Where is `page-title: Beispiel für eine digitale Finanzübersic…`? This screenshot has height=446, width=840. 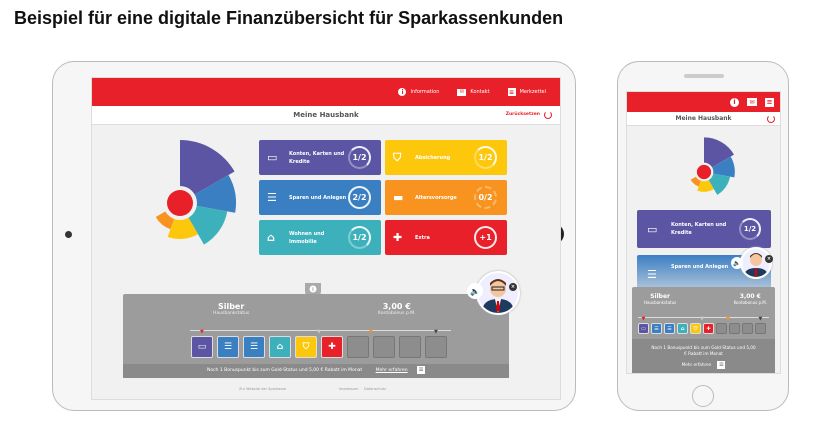
page-title: Beispiel für eine digitale Finanzübersic… is located at coordinates (289, 18).